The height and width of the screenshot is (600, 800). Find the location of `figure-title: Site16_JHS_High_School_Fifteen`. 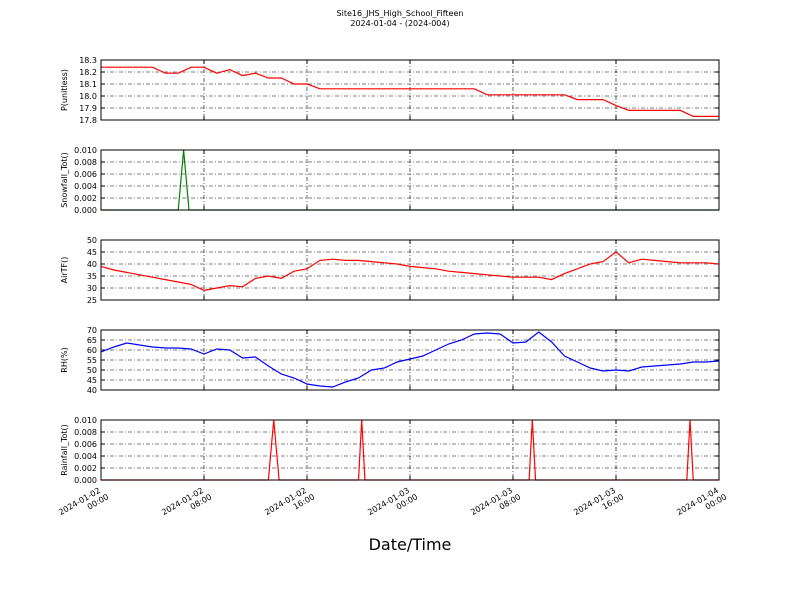

figure-title: Site16_JHS_High_School_Fifteen is located at coordinates (400, 13).